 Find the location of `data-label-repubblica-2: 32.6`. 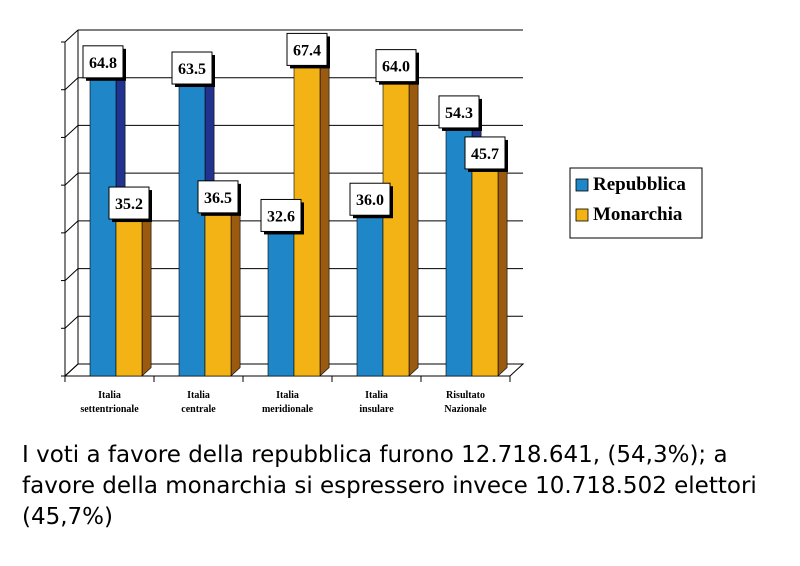

data-label-repubblica-2: 32.6 is located at coordinates (282, 216).